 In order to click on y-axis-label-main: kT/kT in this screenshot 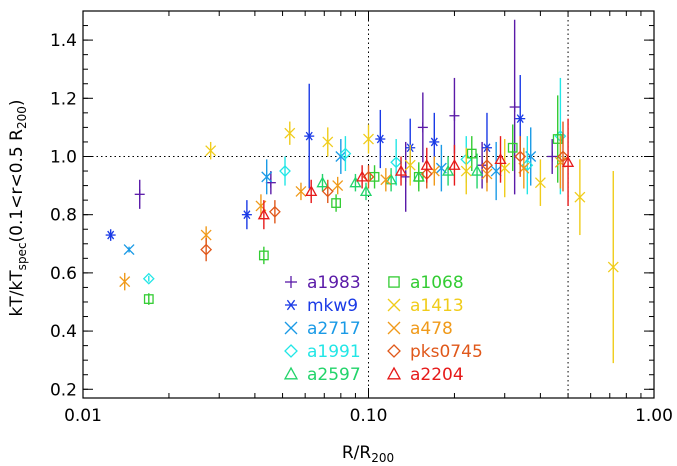, I will do `click(17, 293)`.